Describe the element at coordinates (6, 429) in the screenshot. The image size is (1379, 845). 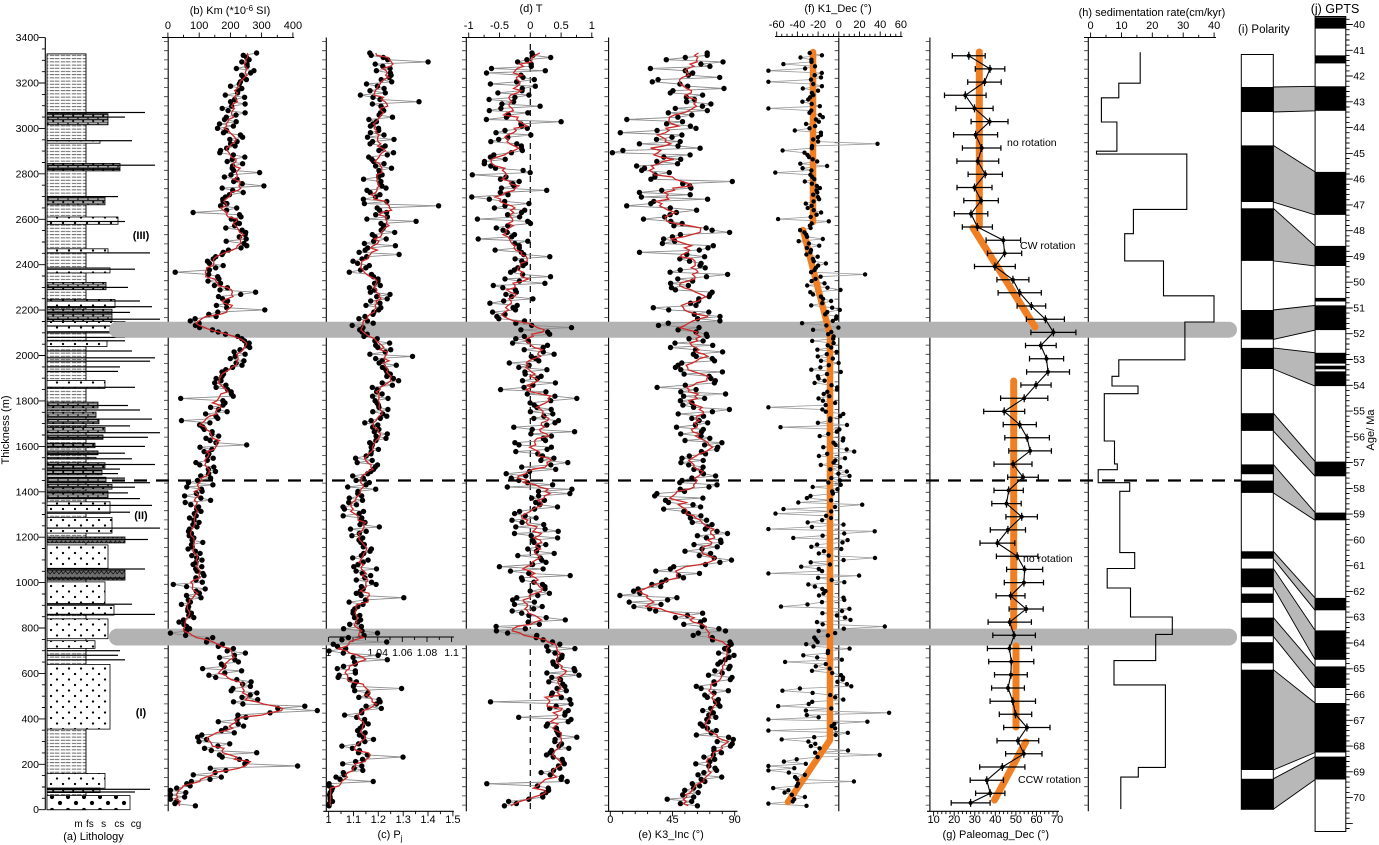
I see `svg-text: Thickness (m)` at that location.